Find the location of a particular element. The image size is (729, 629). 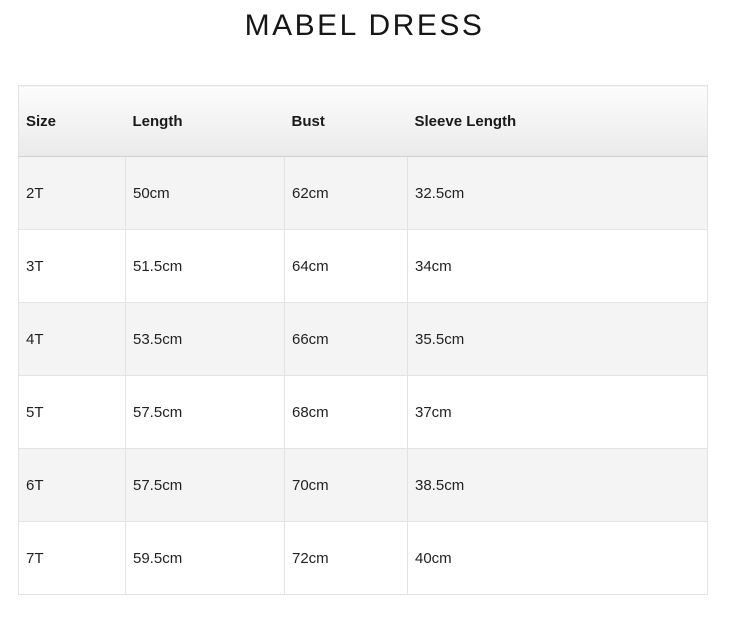

column-header-size: Size is located at coordinates (72, 121).